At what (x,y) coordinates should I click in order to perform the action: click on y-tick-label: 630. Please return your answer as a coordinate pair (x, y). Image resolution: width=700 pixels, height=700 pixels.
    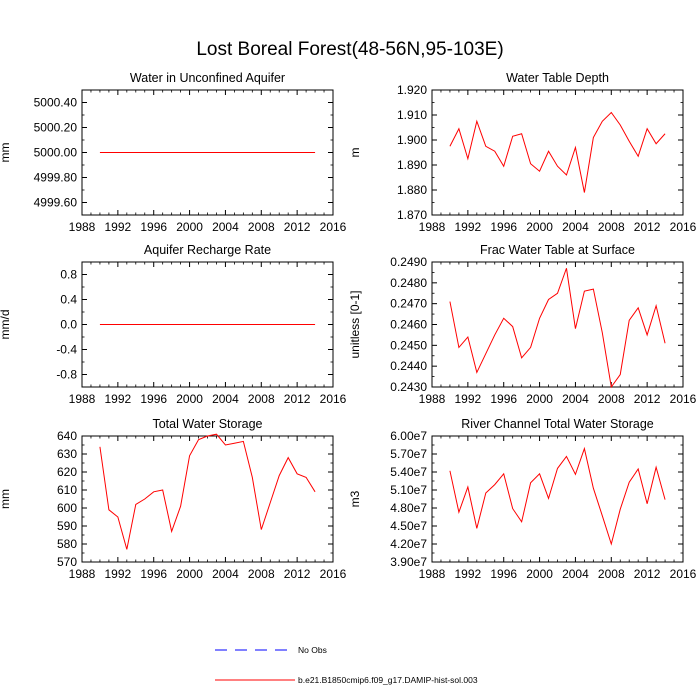
    Looking at the image, I should click on (67, 454).